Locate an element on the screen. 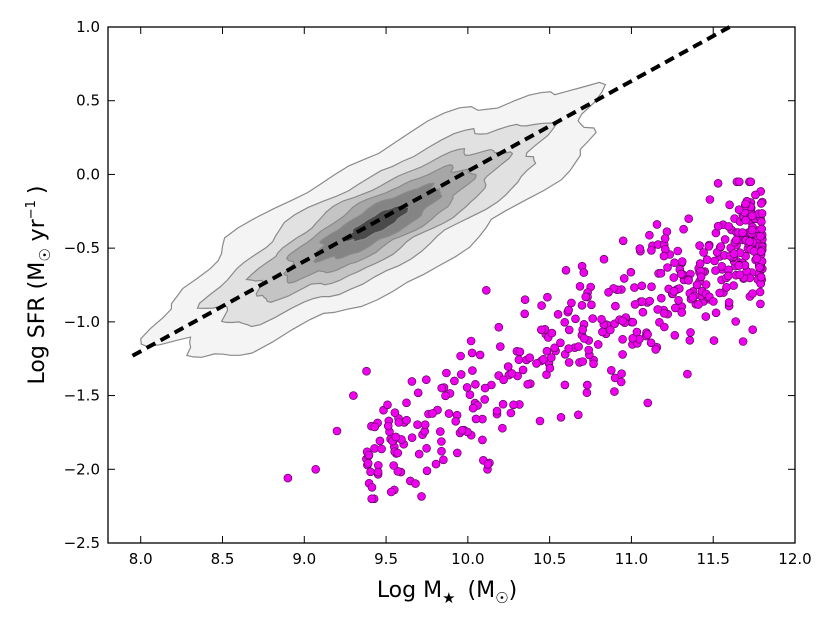 The image size is (830, 623). x-title-sun: ☉ is located at coordinates (501, 598).